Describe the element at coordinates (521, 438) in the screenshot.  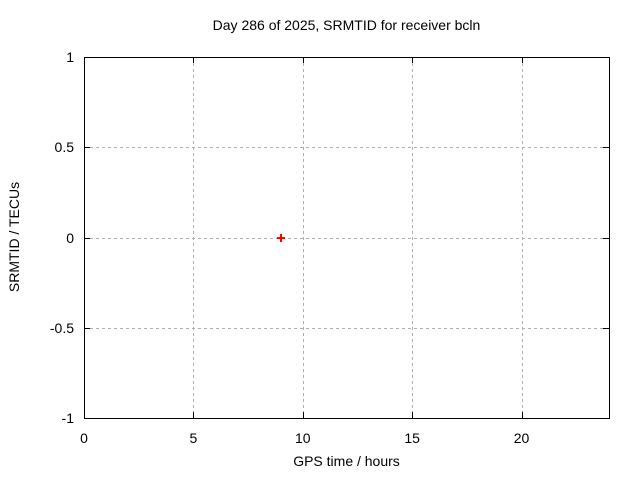
I see `x-tick-label: 20` at that location.